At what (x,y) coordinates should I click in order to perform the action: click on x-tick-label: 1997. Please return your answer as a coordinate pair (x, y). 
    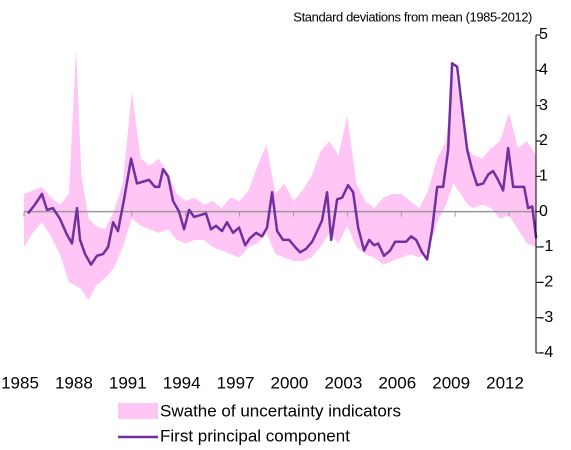
    Looking at the image, I should click on (236, 382).